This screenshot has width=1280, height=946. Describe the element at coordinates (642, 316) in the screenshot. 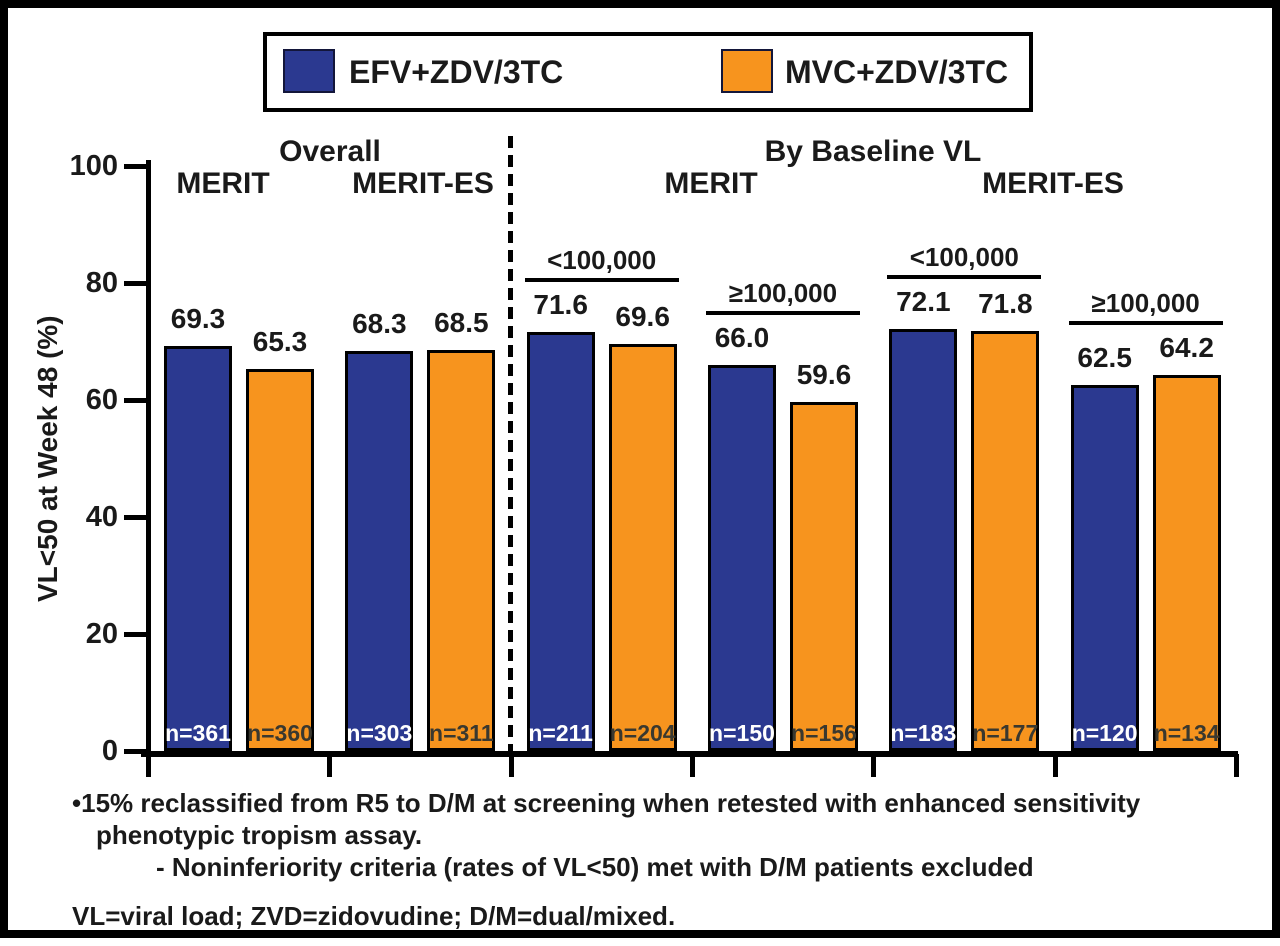

I see `bar-value-label: 69.6` at that location.